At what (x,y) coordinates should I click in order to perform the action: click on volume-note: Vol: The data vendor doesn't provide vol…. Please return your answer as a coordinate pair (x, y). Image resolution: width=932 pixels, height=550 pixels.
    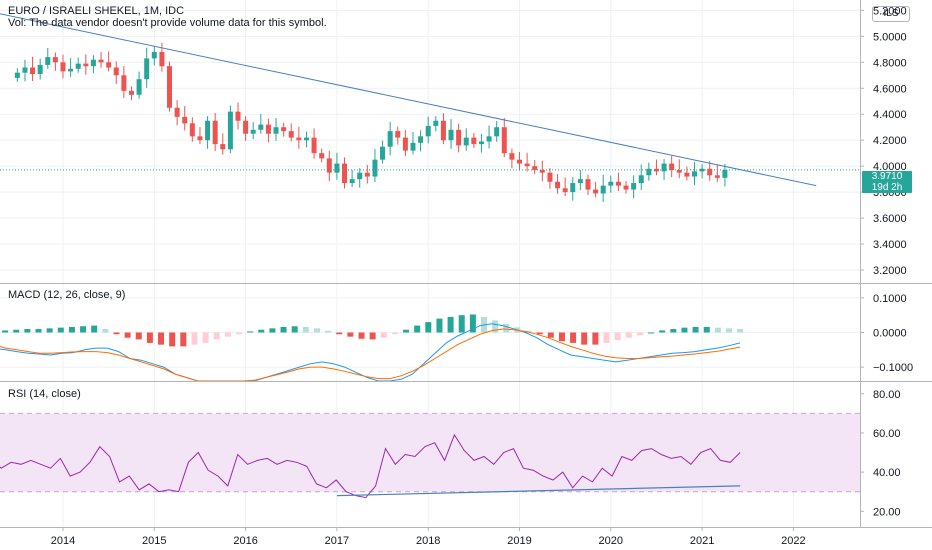
    Looking at the image, I should click on (167, 23).